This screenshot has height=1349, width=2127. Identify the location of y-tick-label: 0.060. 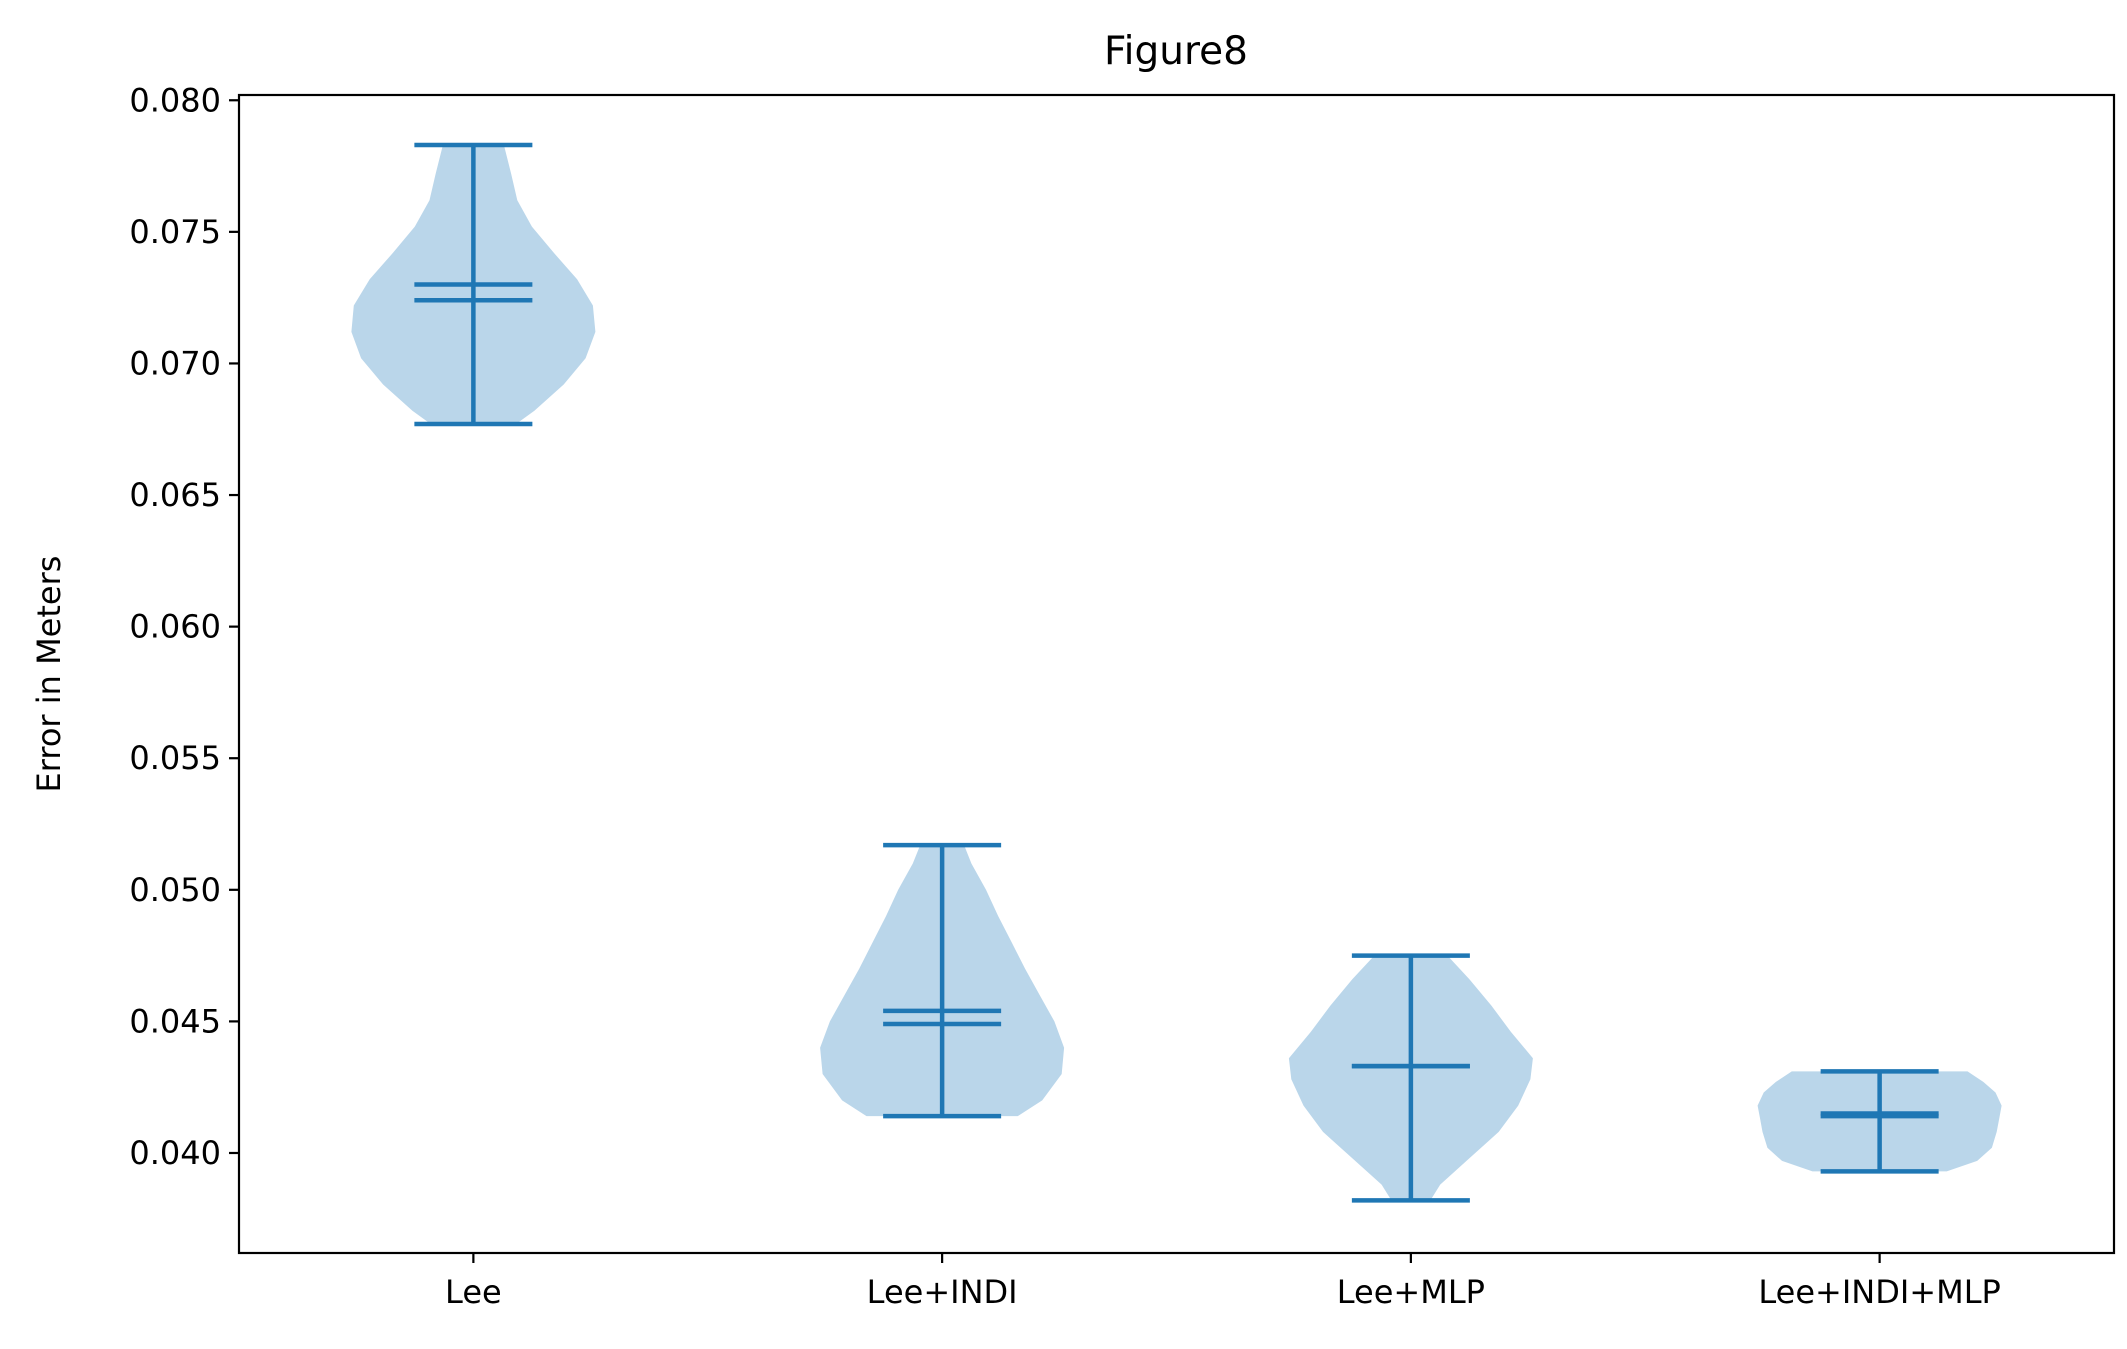
(175, 627).